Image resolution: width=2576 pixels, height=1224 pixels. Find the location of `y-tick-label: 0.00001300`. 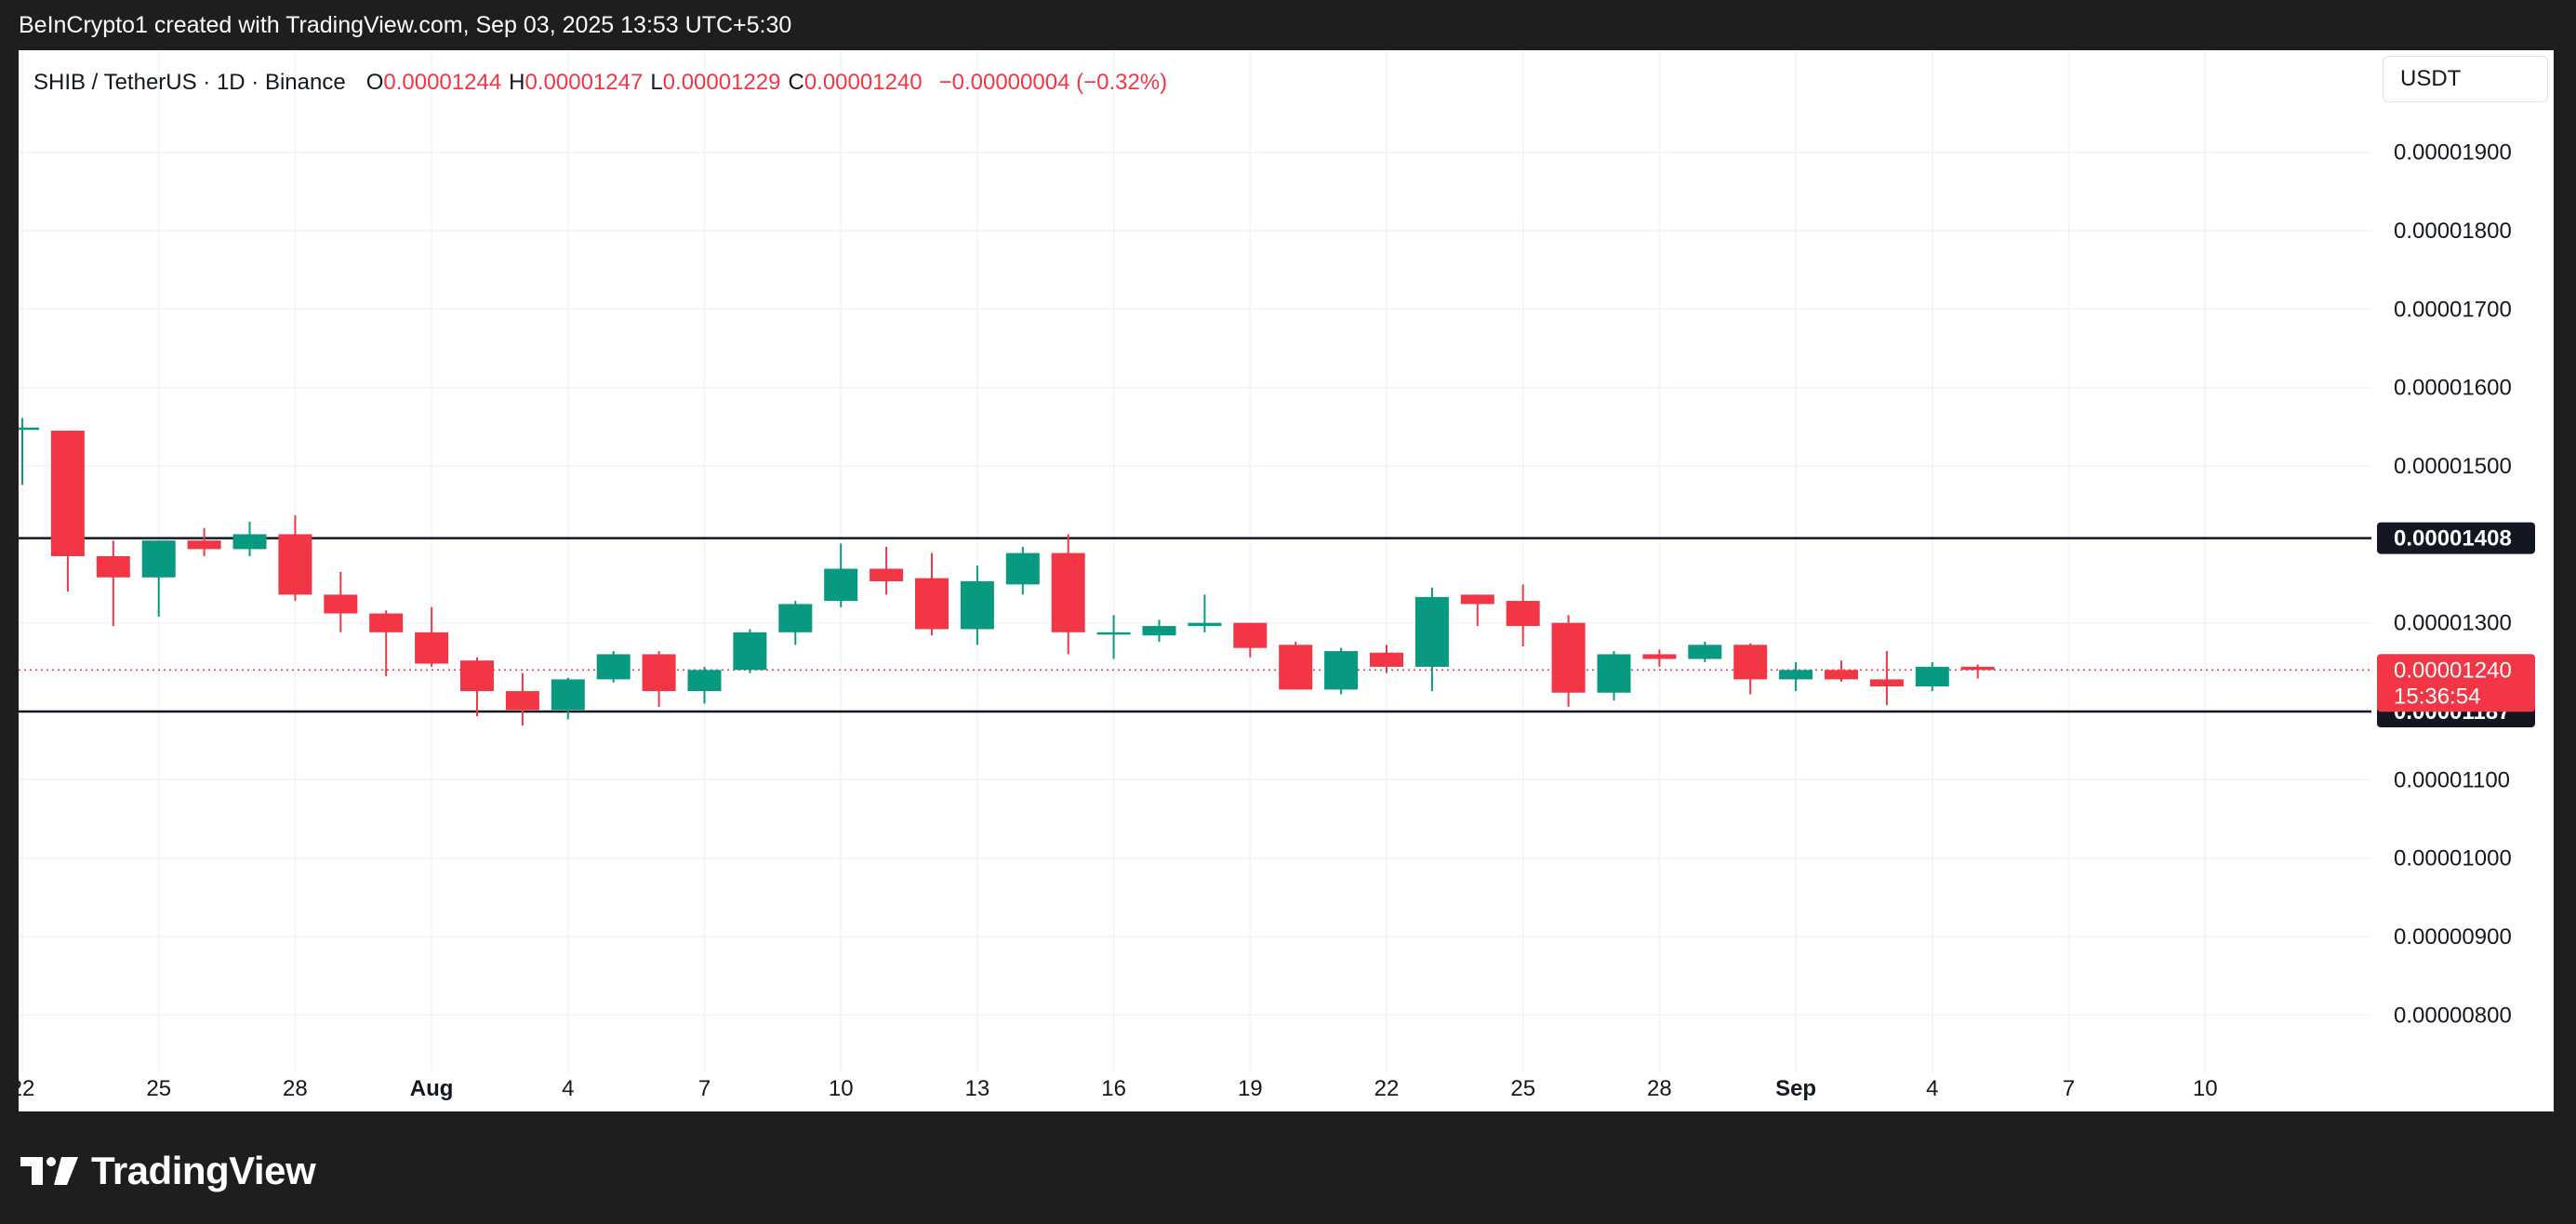

y-tick-label: 0.00001300 is located at coordinates (2453, 623).